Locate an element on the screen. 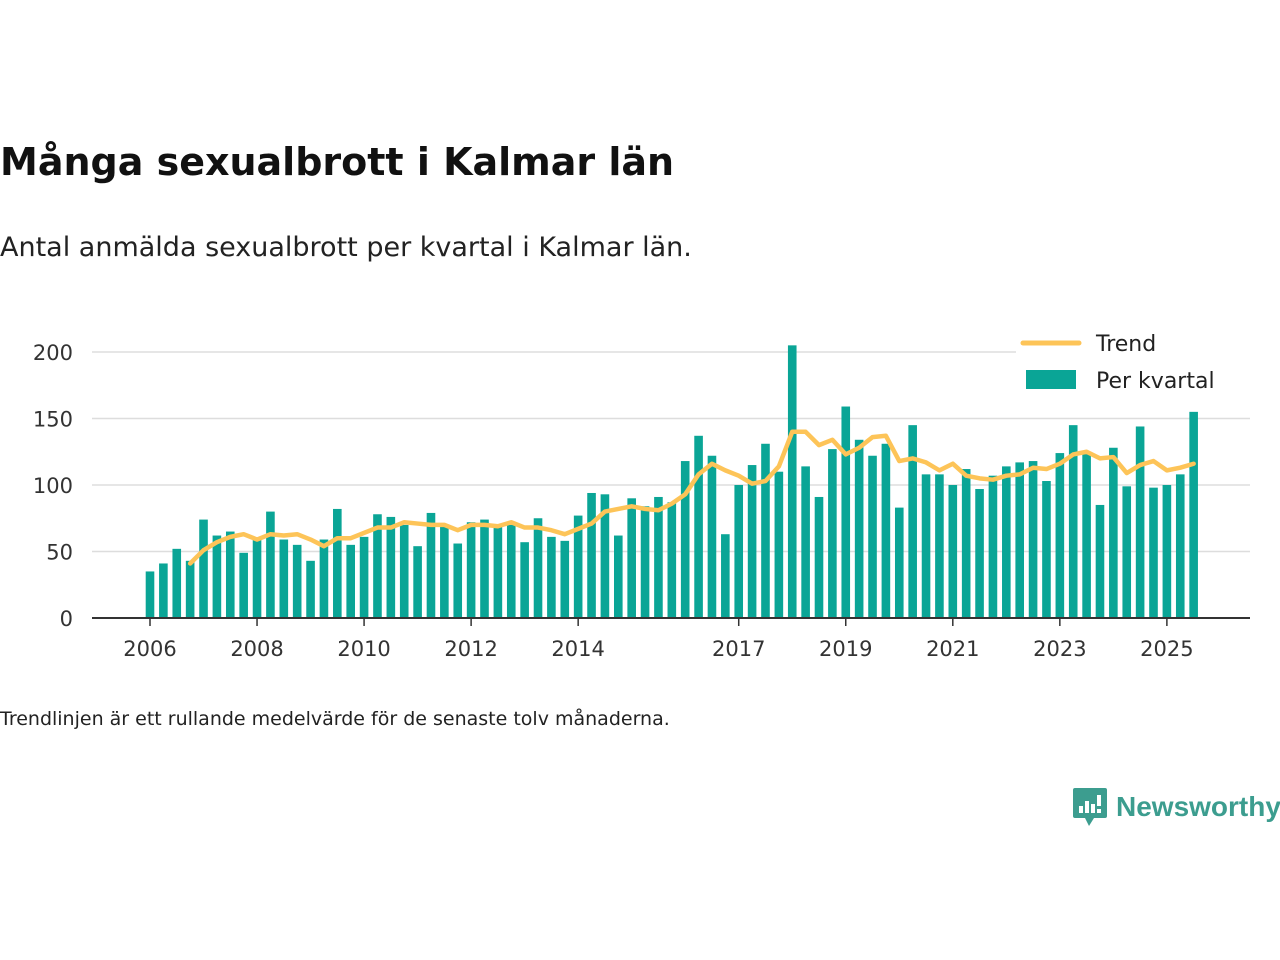 This screenshot has width=1280, height=960. x-tick-label: 2014 is located at coordinates (577, 649).